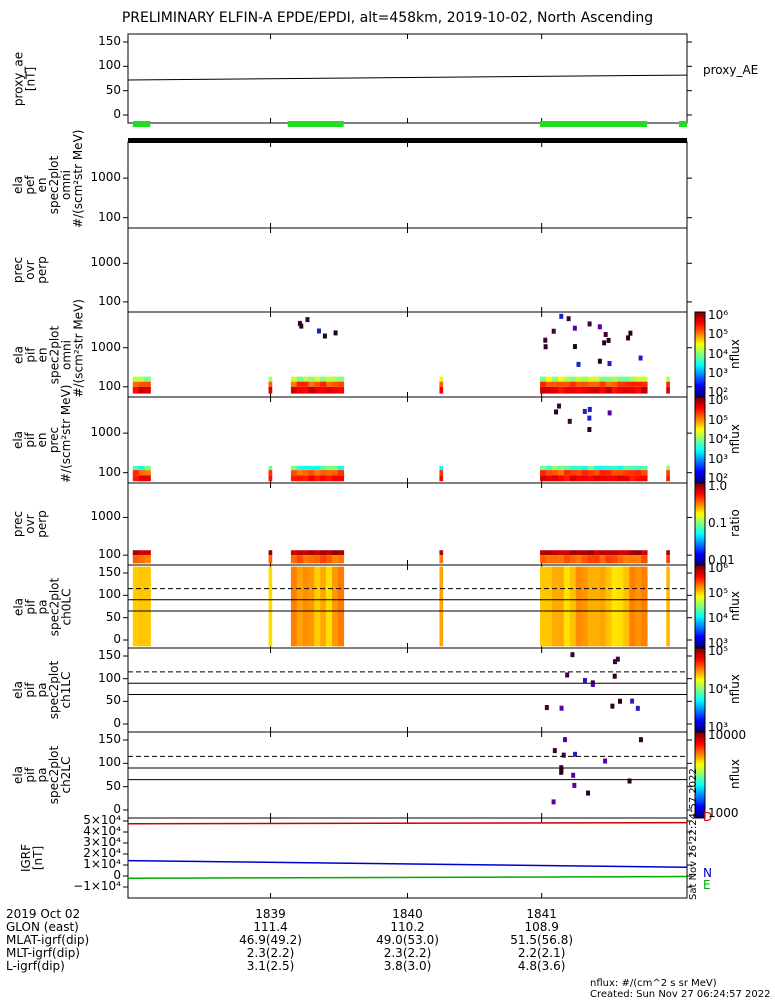 The image size is (775, 1000). Describe the element at coordinates (407, 877) in the screenshot. I see `igrf-line-E` at that location.